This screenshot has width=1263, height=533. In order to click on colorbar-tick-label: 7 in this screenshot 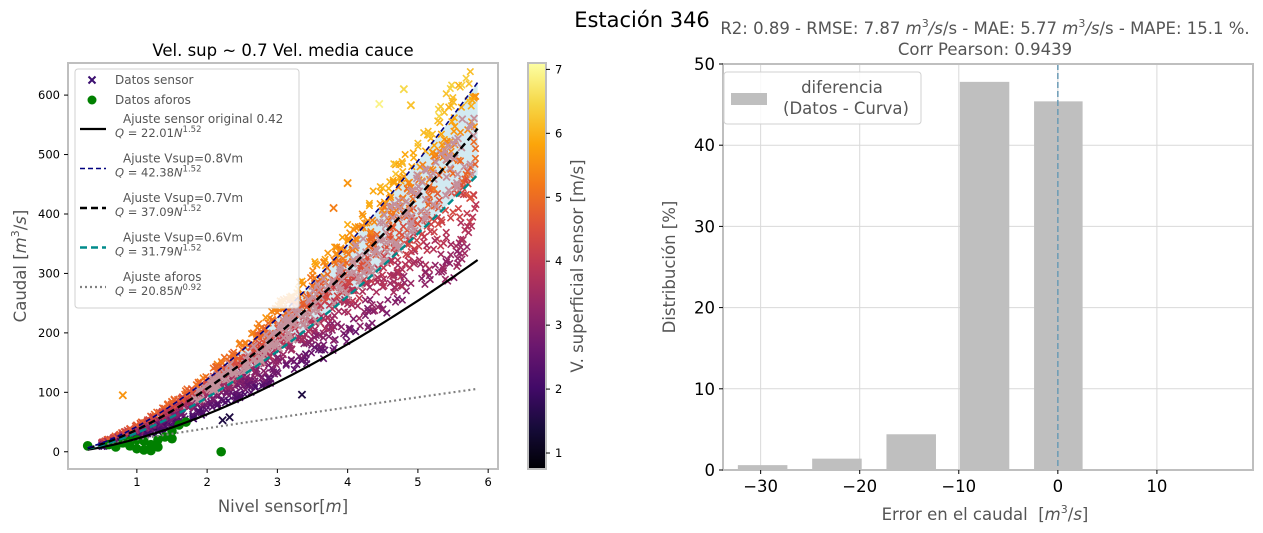, I will do `click(558, 69)`.